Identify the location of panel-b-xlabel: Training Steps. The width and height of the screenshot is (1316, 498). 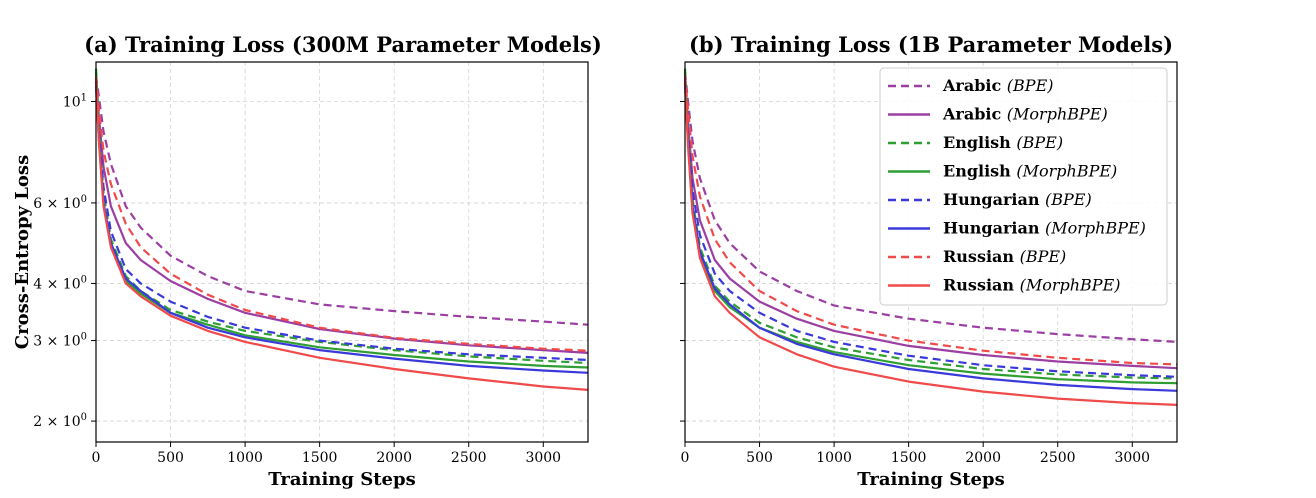
(930, 479).